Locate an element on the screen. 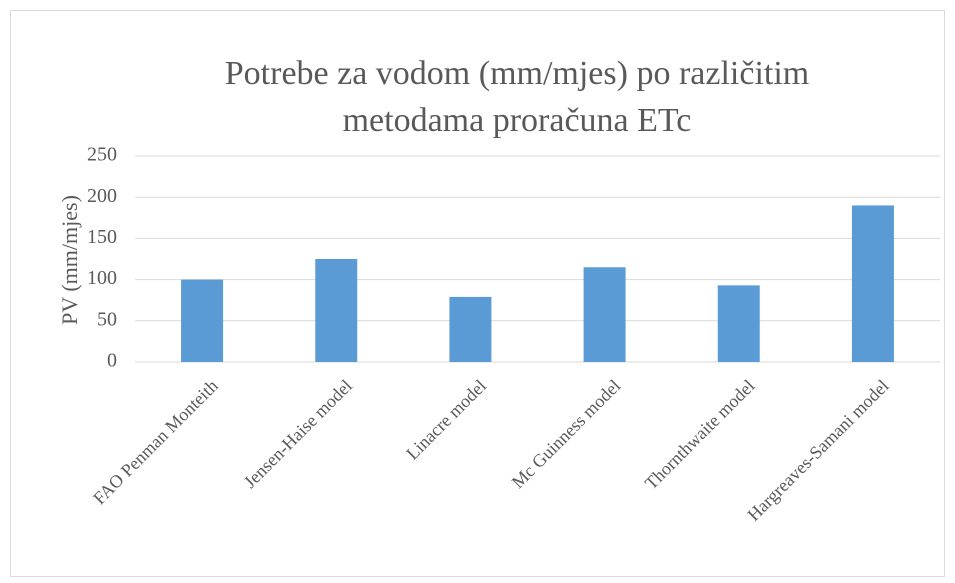 The image size is (955, 583). y-tick-label: 250 is located at coordinates (102, 155).